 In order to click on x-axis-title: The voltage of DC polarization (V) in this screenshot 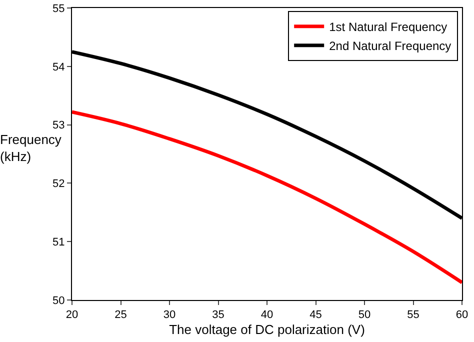, I will do `click(267, 329)`.